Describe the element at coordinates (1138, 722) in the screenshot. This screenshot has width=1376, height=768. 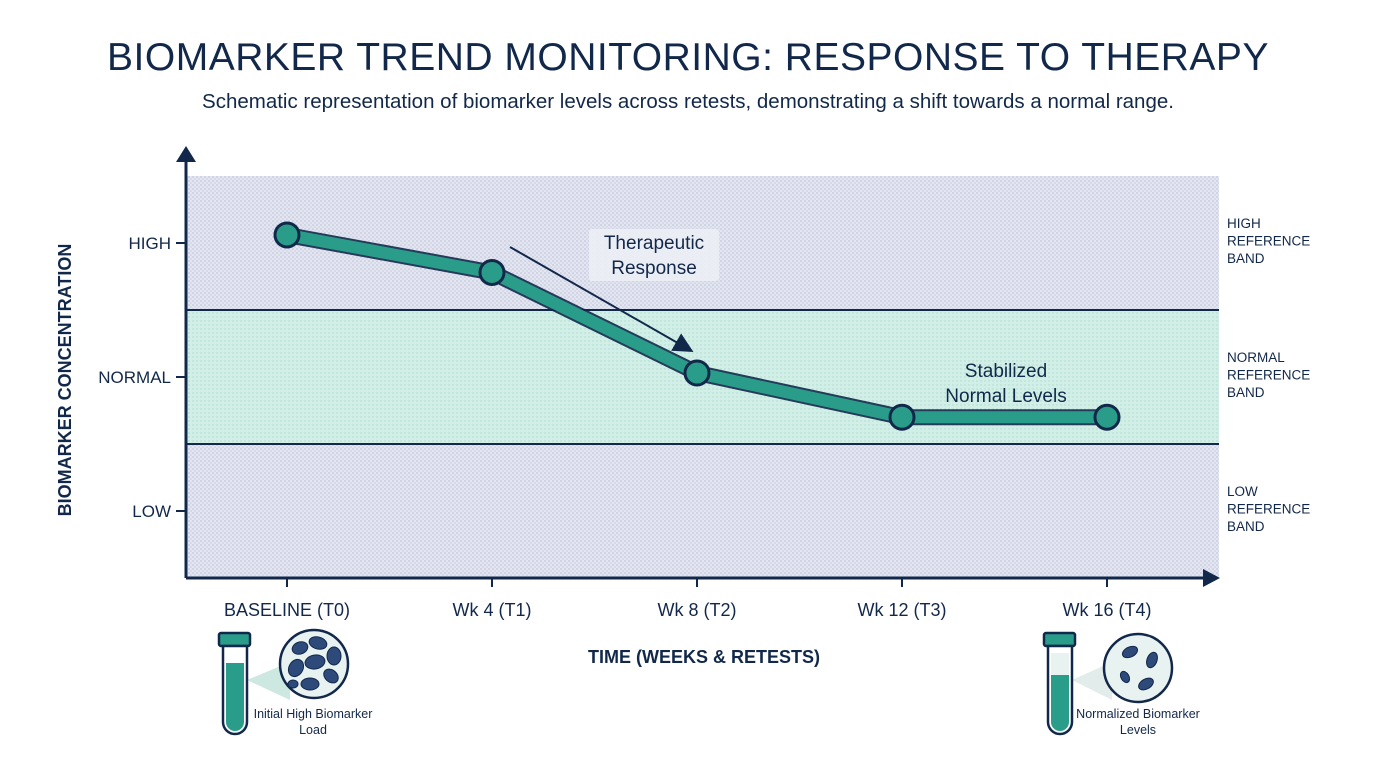
I see `right-illustration-caption: Normalized Biomarker Levels` at that location.